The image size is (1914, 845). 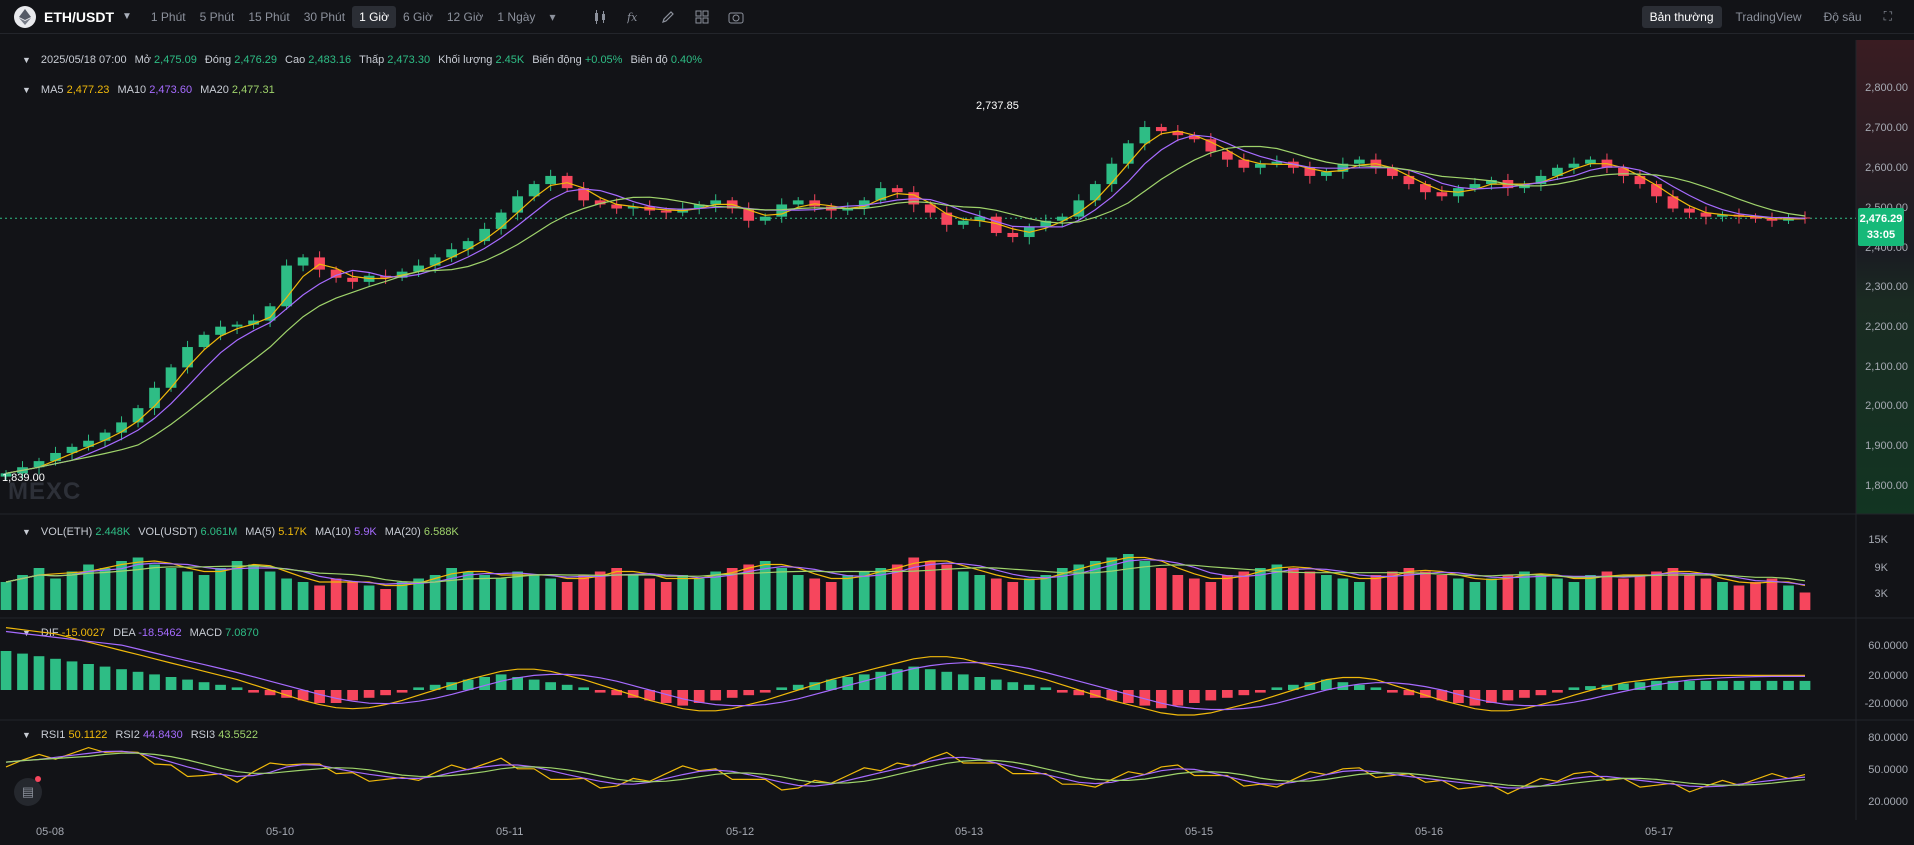 I want to click on price-tick: 2,200.00, so click(x=1886, y=327).